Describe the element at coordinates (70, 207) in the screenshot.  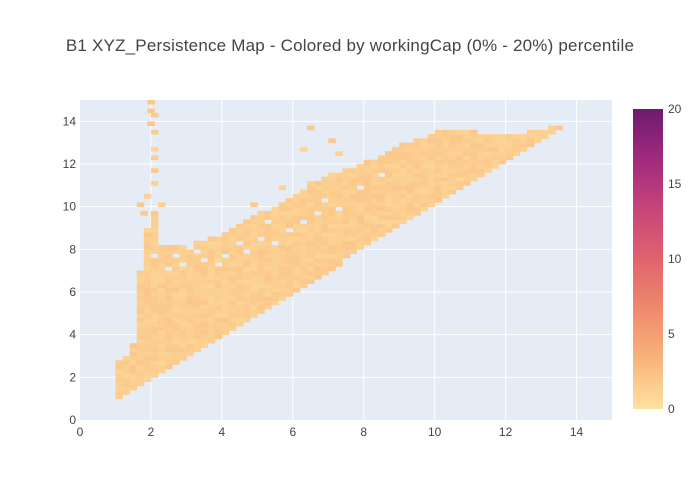
I see `y-tick-label: 10` at that location.